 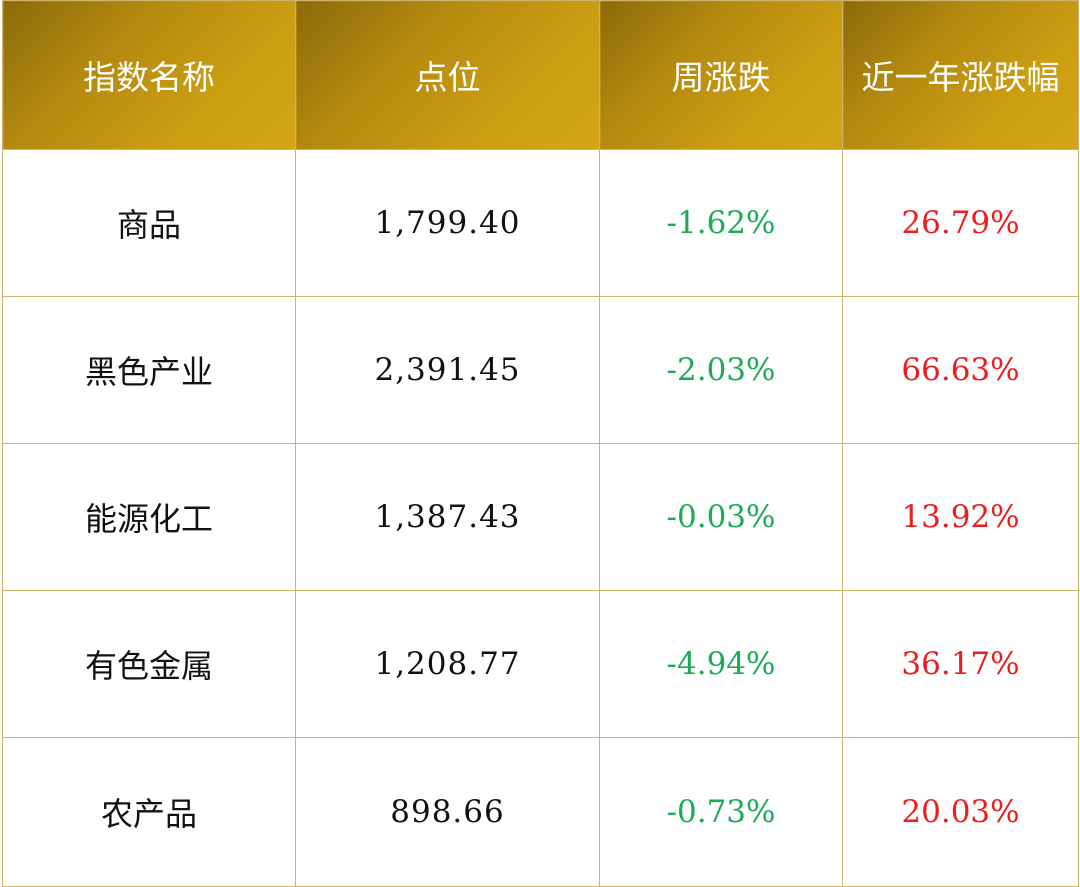 What do you see at coordinates (960, 370) in the screenshot?
I see `yearly-change-cell: 66.63%` at bounding box center [960, 370].